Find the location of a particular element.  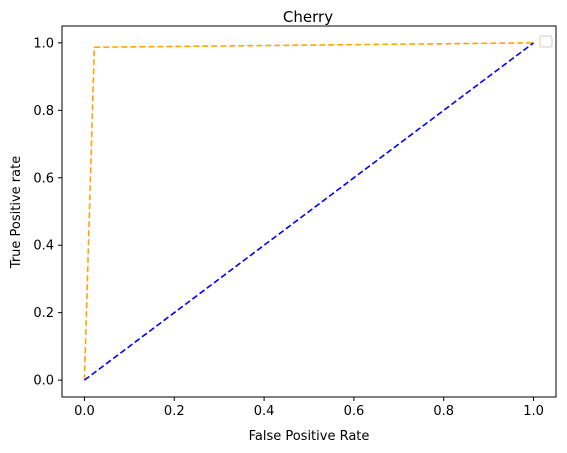

y-tick-label: 1.0 is located at coordinates (43, 43).